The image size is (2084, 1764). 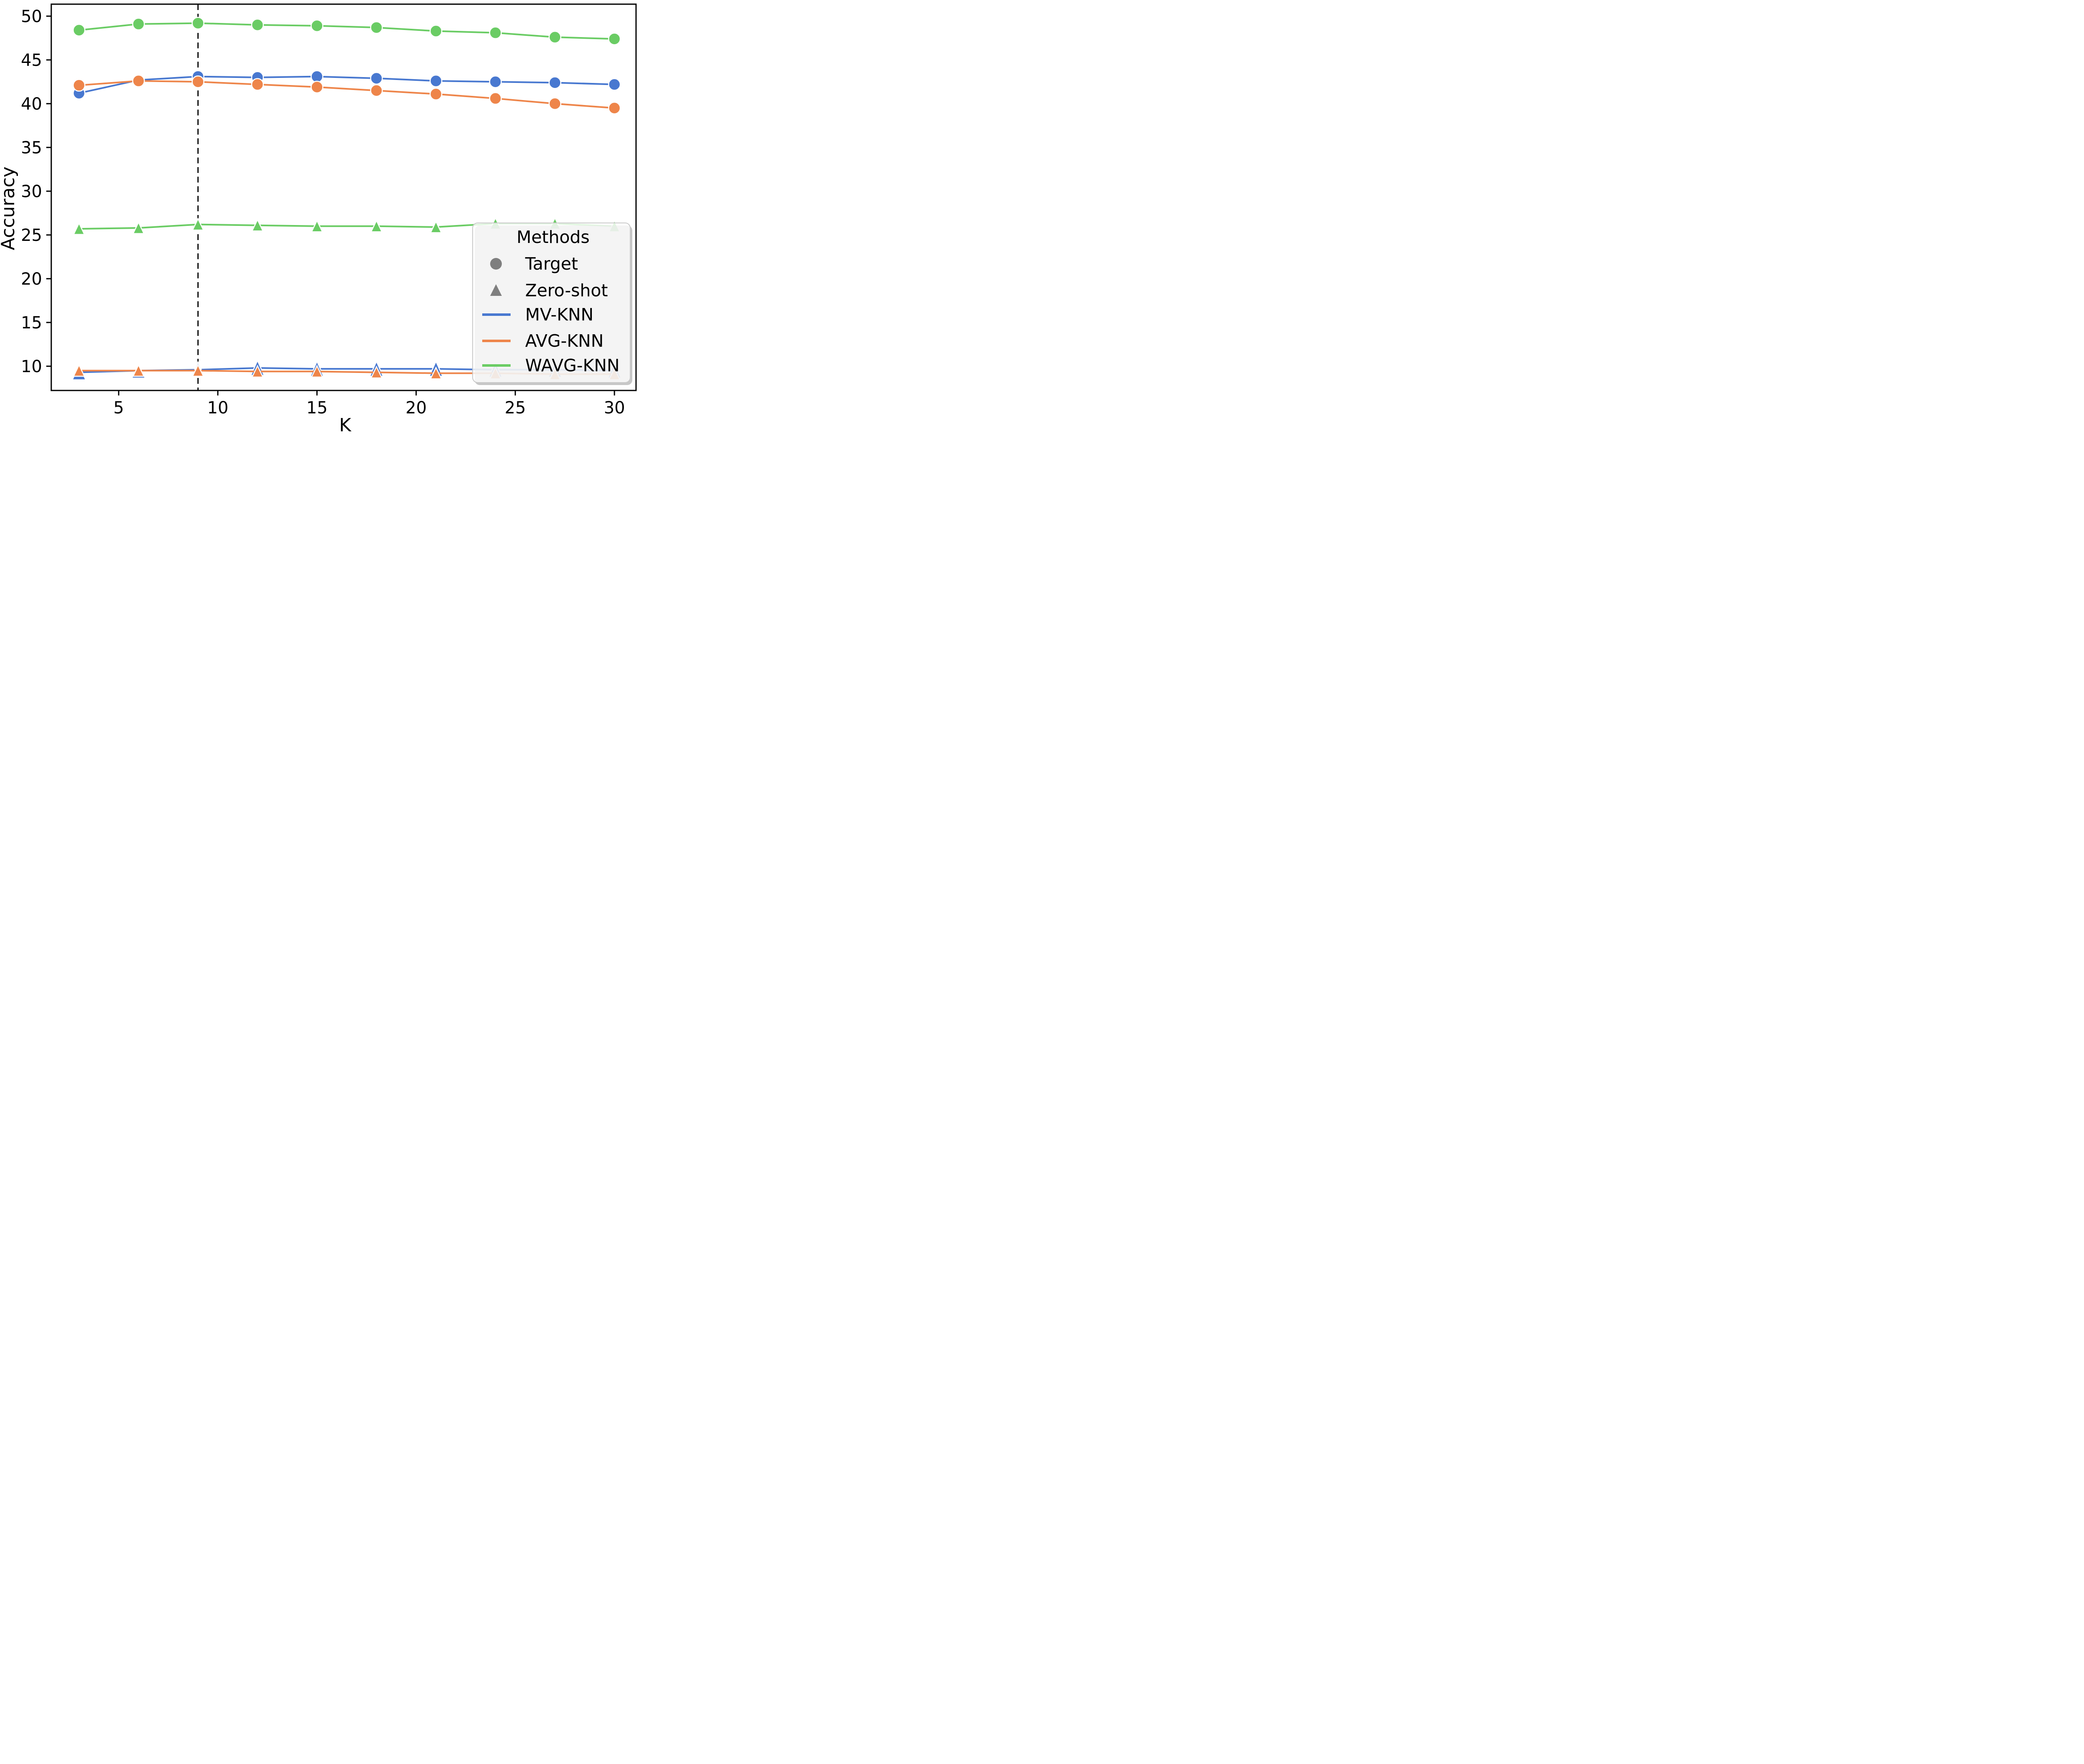 What do you see at coordinates (118, 408) in the screenshot?
I see `x-tick-label: 5` at bounding box center [118, 408].